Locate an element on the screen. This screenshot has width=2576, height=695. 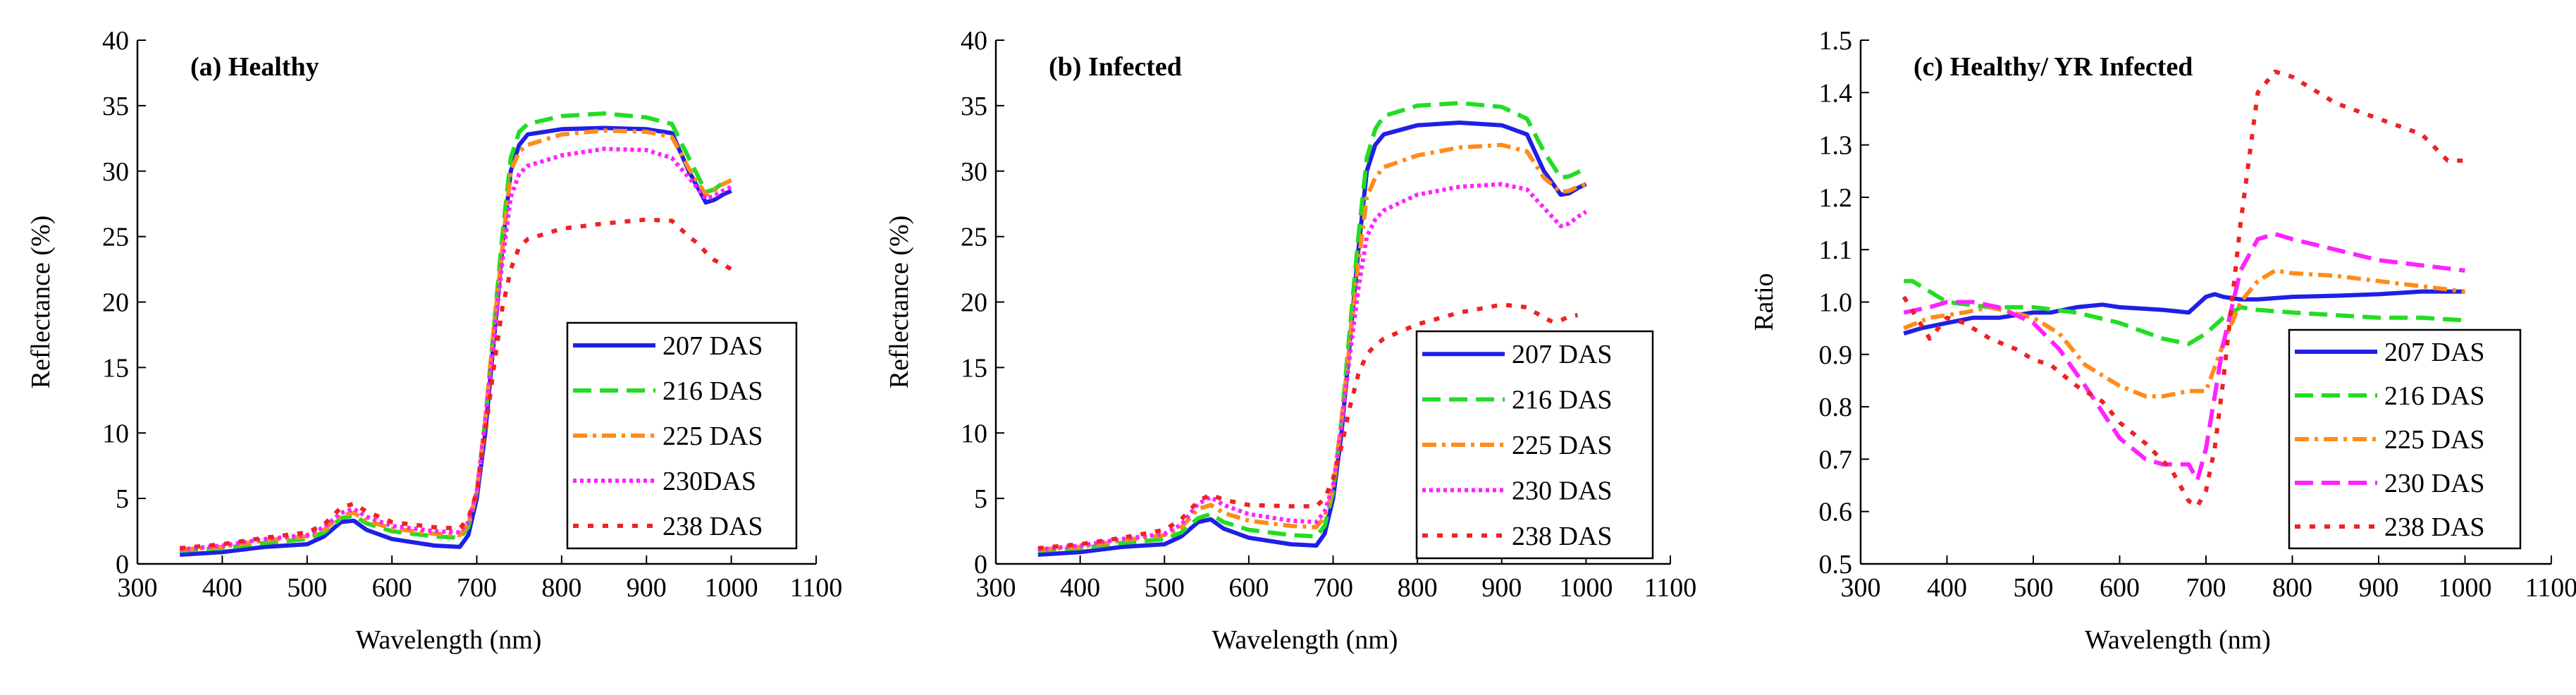
y-axis-title: Ratio is located at coordinates (1764, 302).